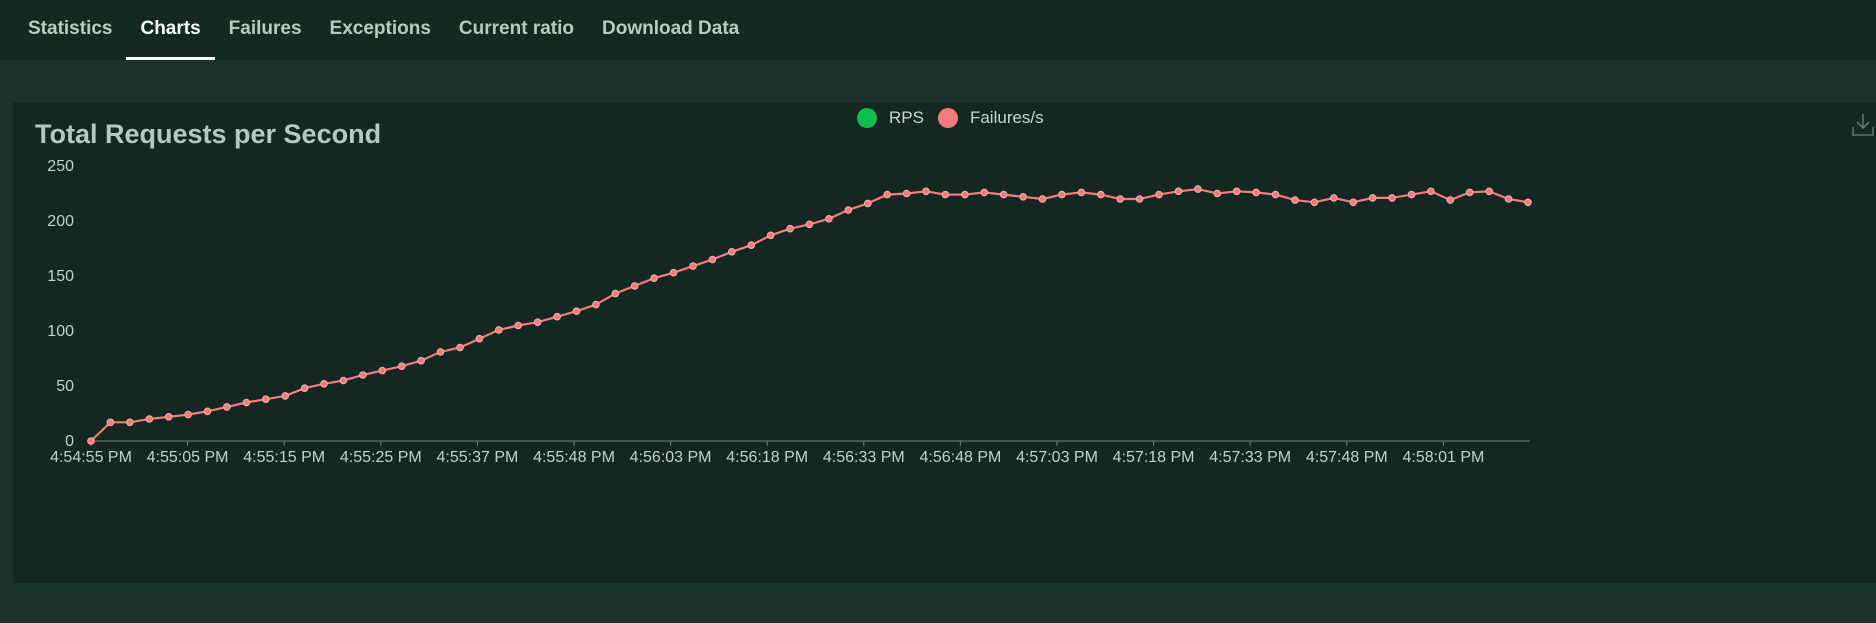 The image size is (1876, 623). I want to click on y-tick-label: 200, so click(60, 221).